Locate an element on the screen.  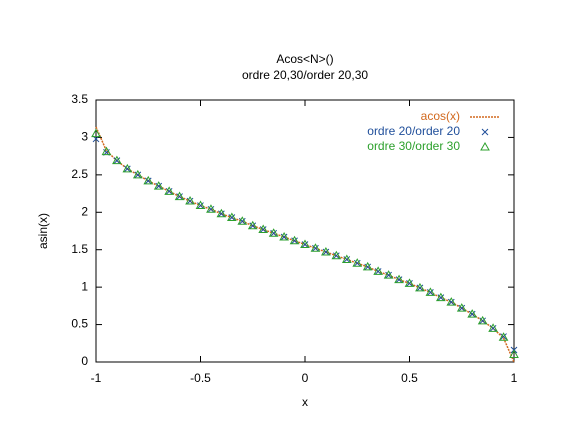
chart-title: Acos<N>() is located at coordinates (304, 59).